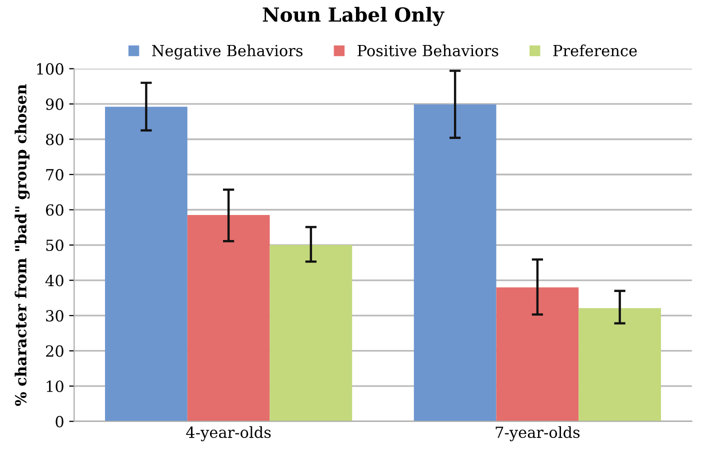  Describe the element at coordinates (228, 434) in the screenshot. I see `x-tick-label: 4-year-olds` at that location.